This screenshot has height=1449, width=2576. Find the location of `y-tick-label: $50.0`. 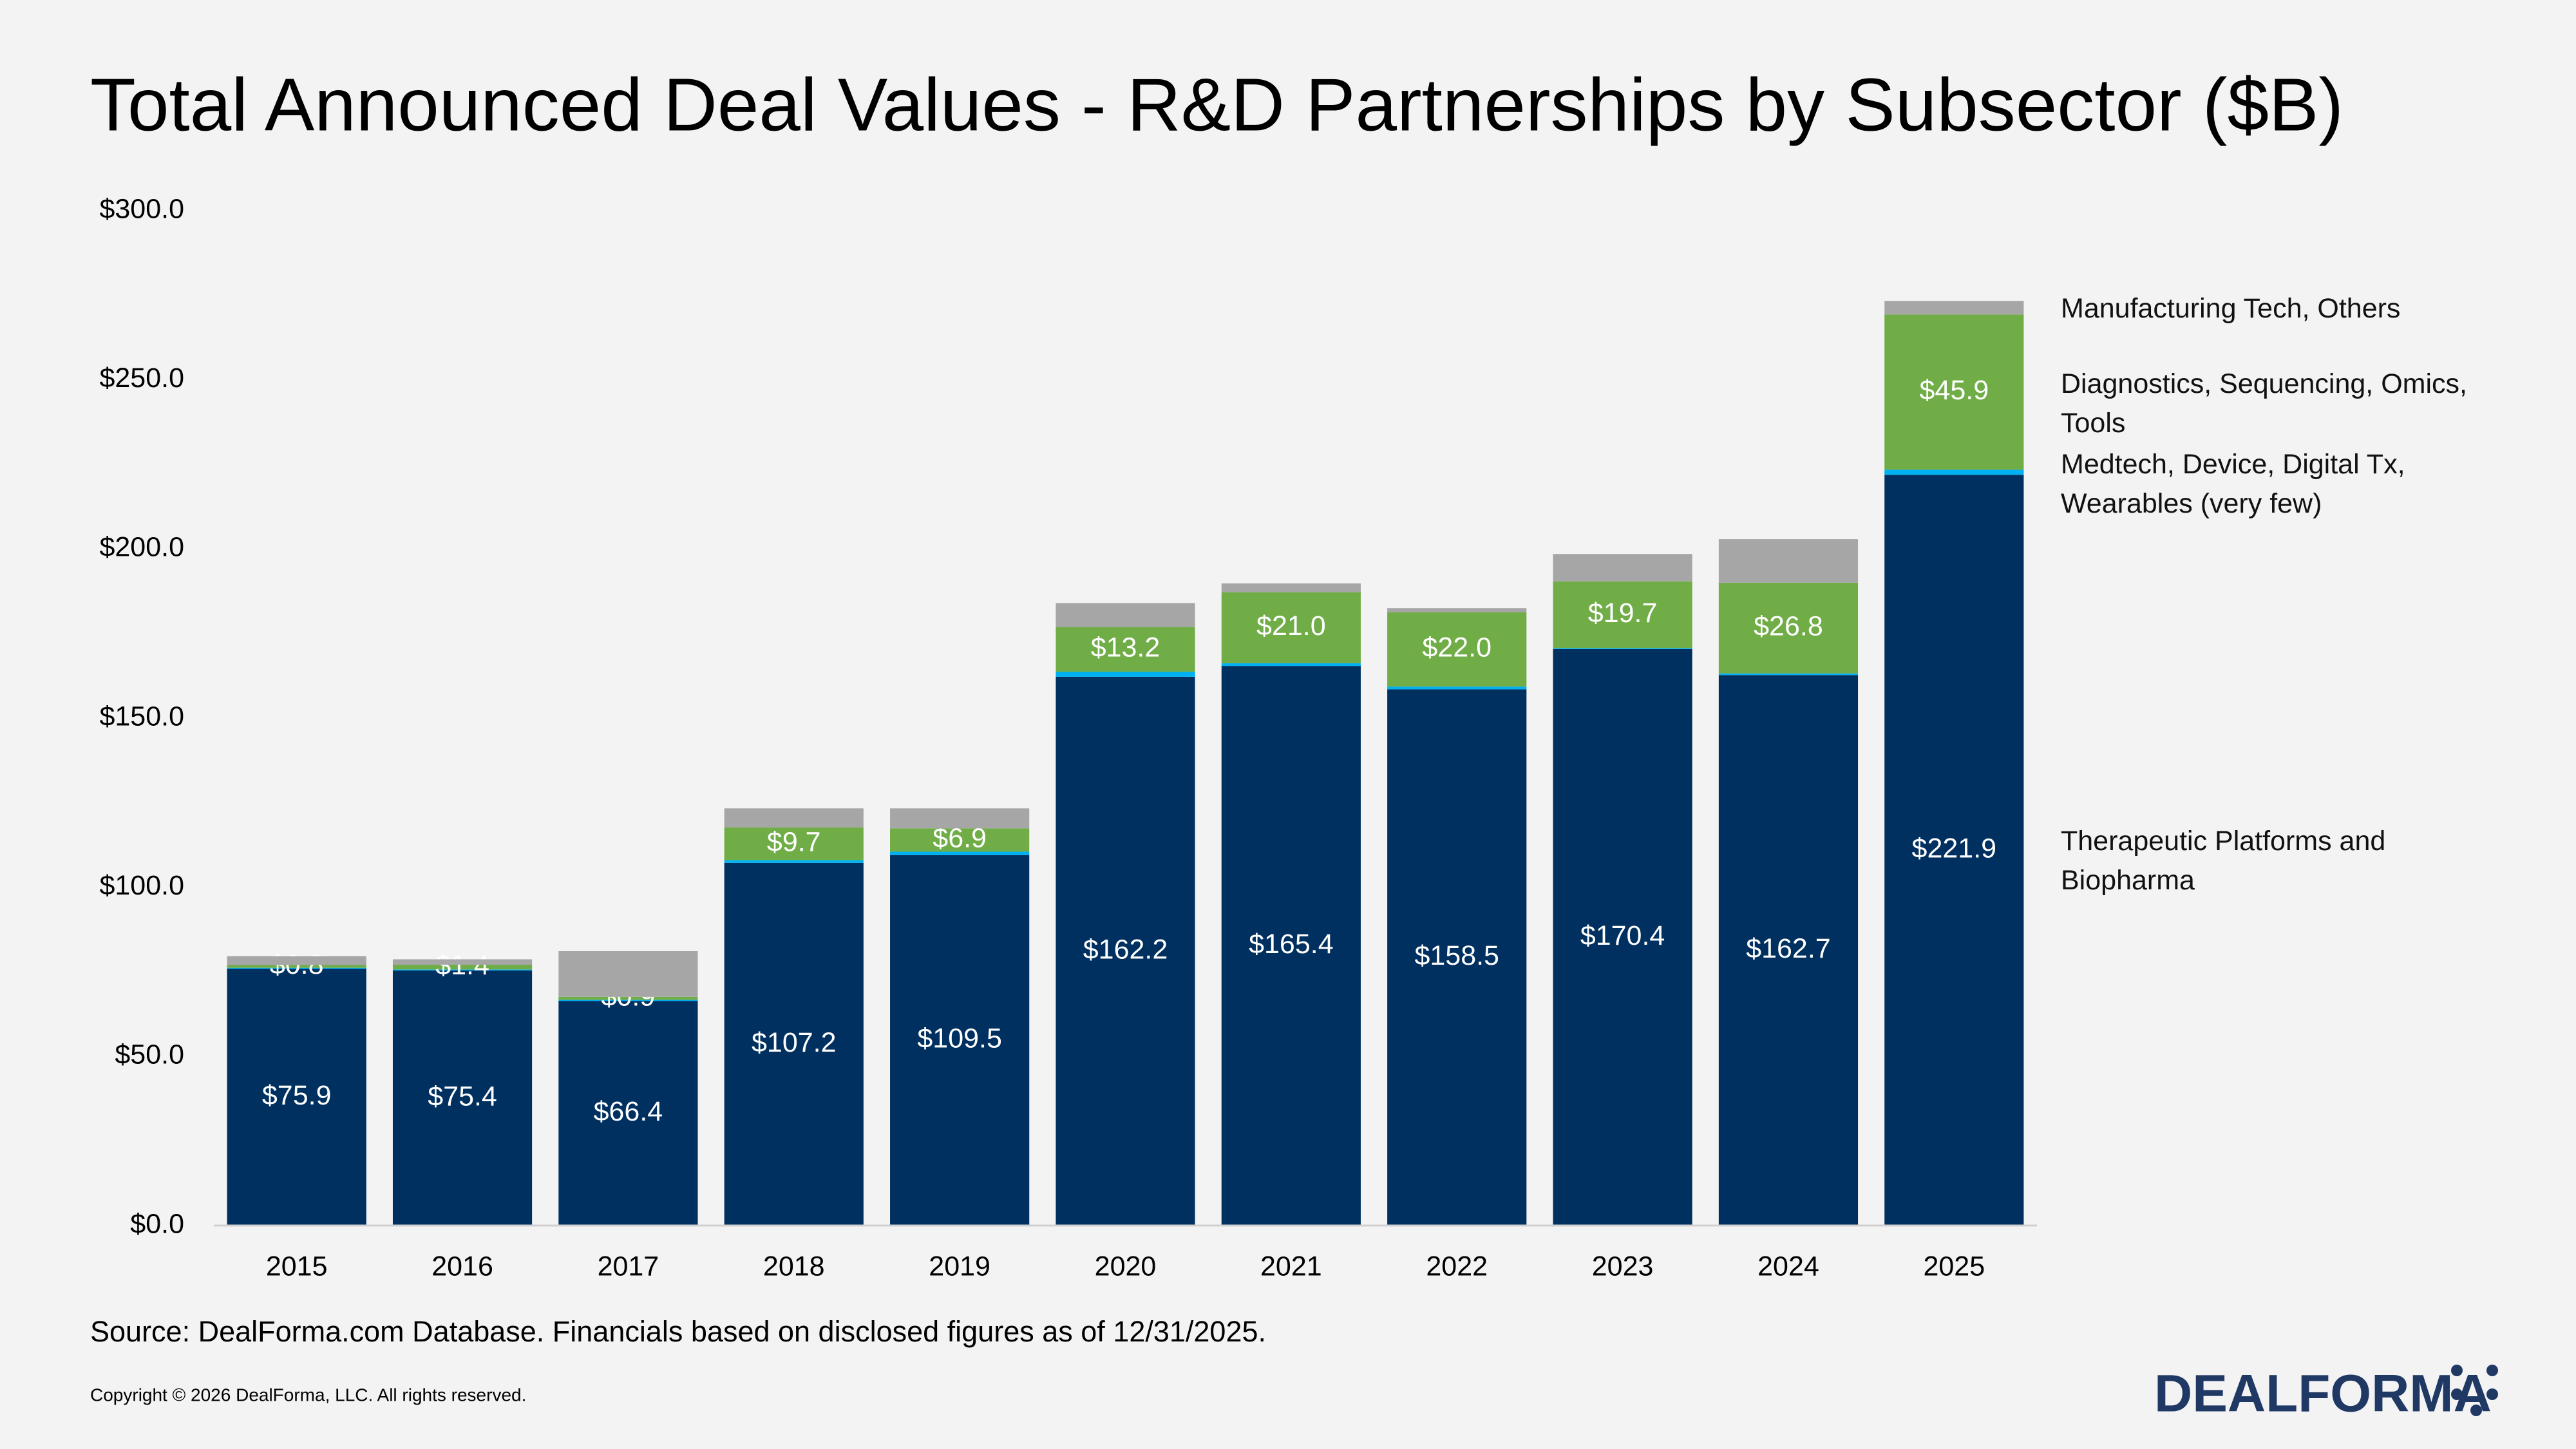

y-tick-label: $50.0 is located at coordinates (149, 1054).